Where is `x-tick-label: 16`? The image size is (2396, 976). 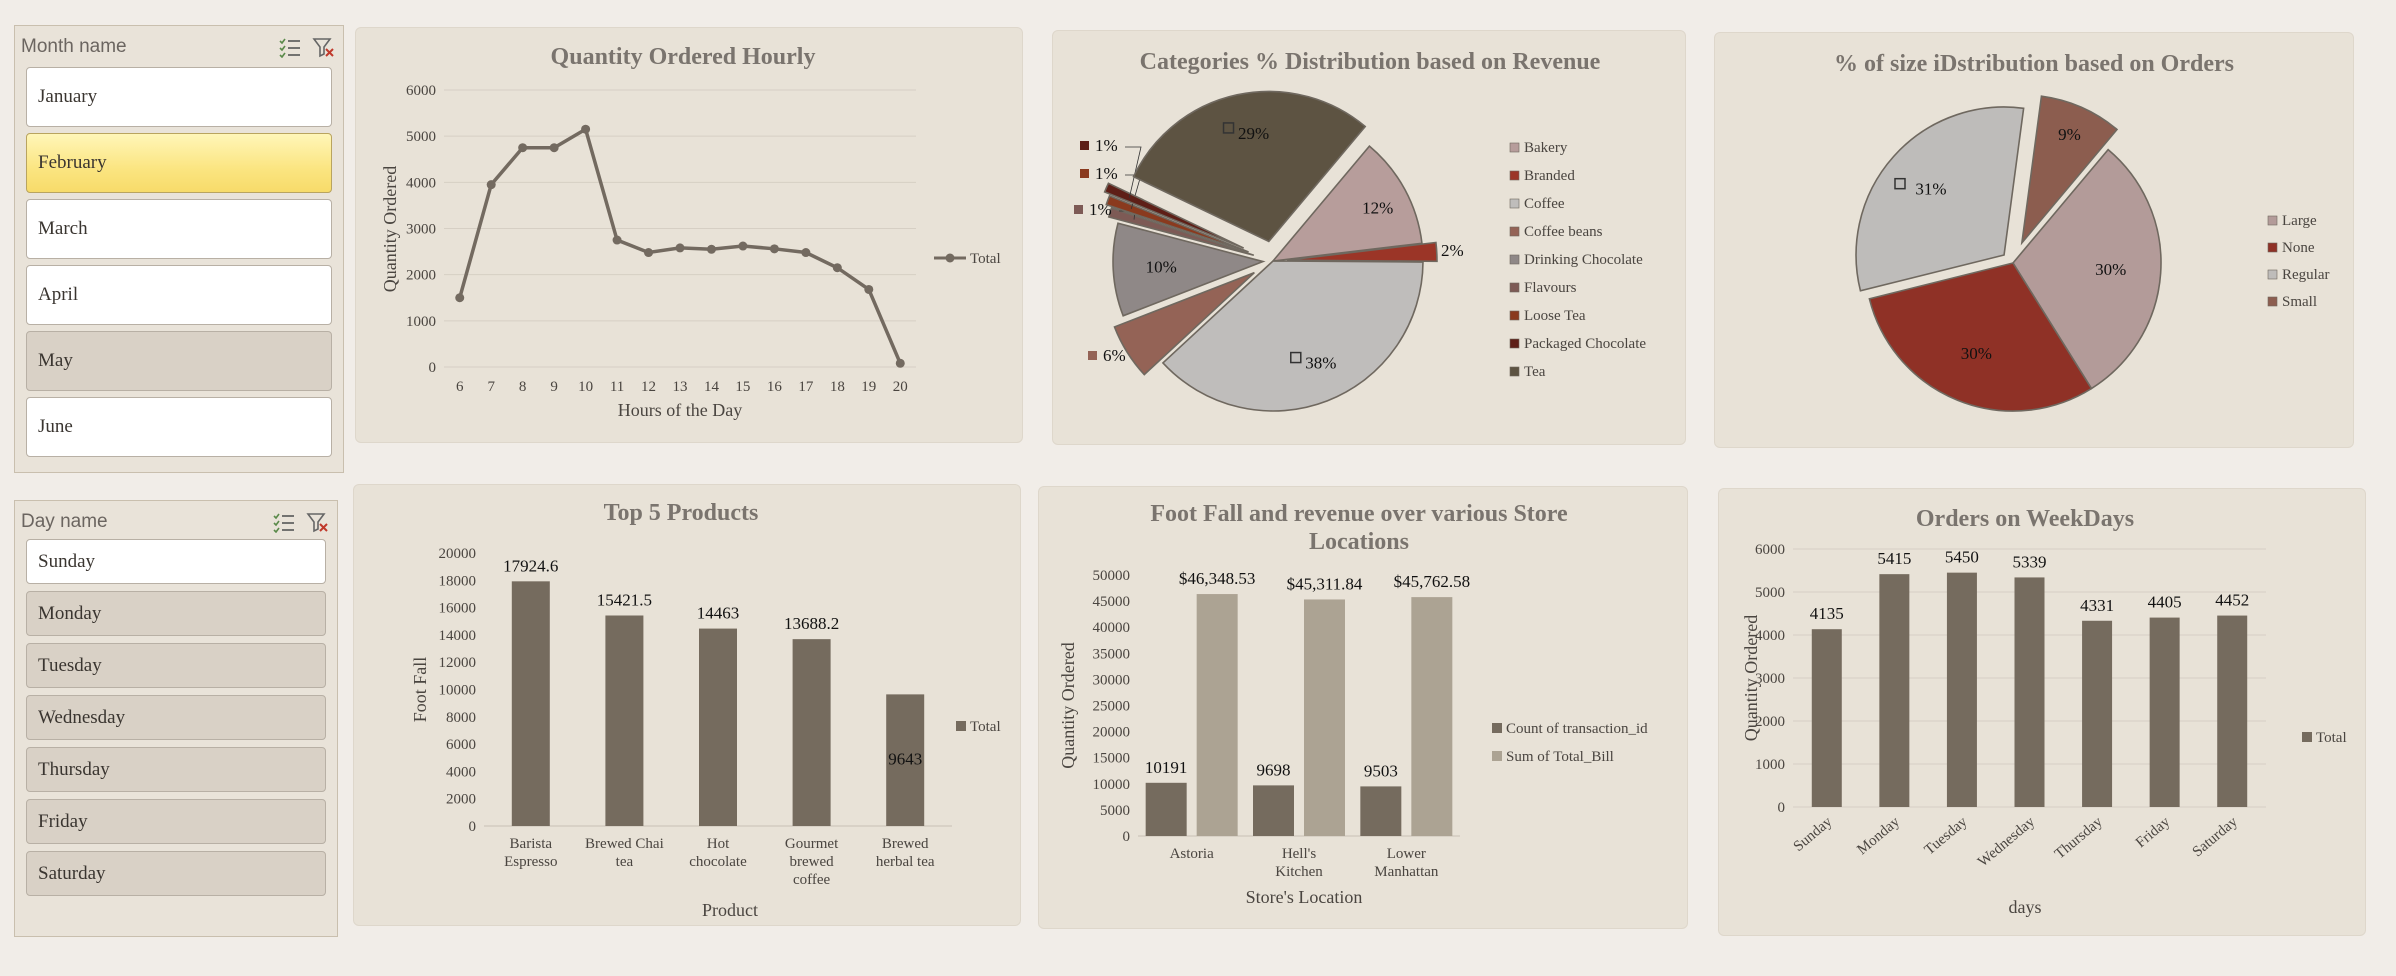 x-tick-label: 16 is located at coordinates (775, 387).